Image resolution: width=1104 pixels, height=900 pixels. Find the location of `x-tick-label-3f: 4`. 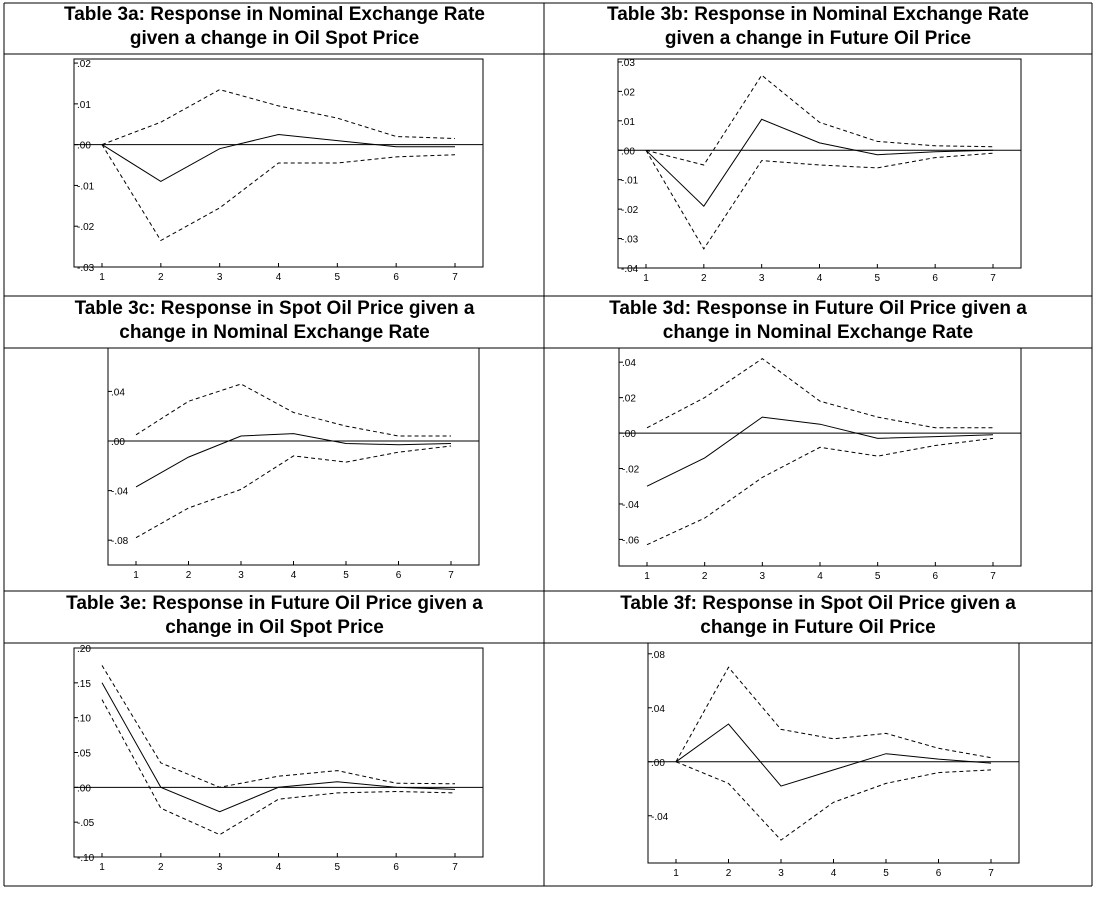

x-tick-label-3f: 4 is located at coordinates (834, 873).